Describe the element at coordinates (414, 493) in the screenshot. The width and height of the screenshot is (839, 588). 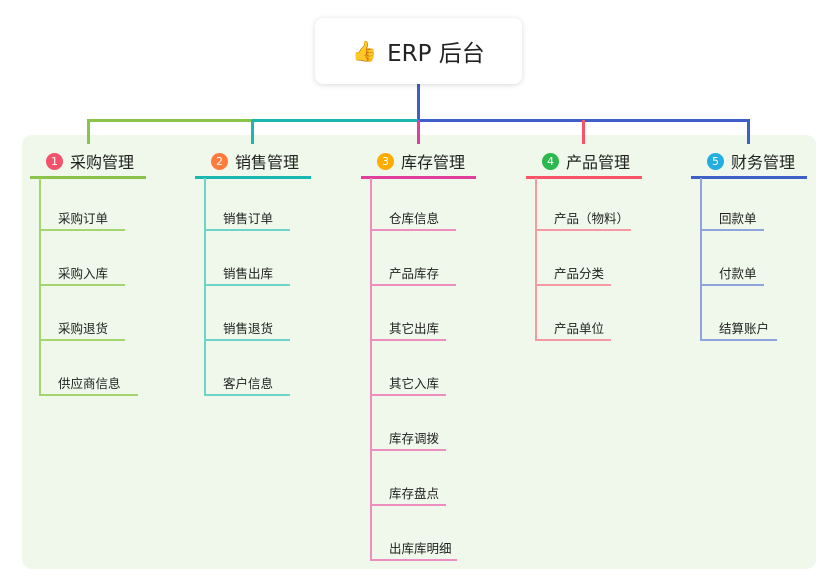
I see `child-node: 库存盘点` at that location.